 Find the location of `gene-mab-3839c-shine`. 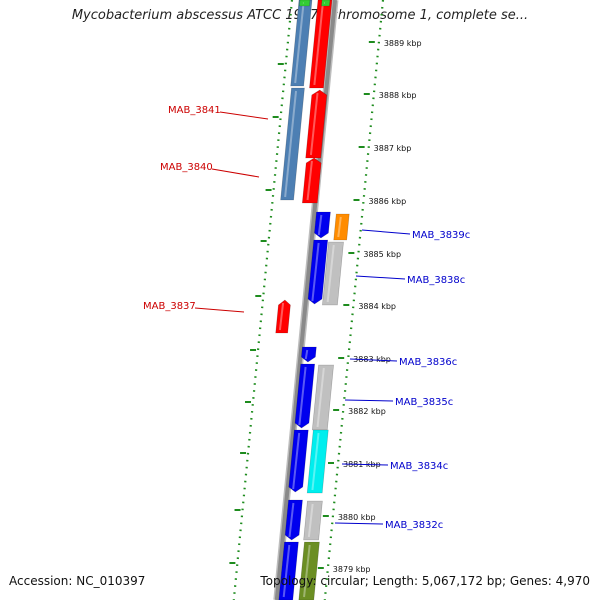

gene-mab-3839c-shine is located at coordinates (320, 225).